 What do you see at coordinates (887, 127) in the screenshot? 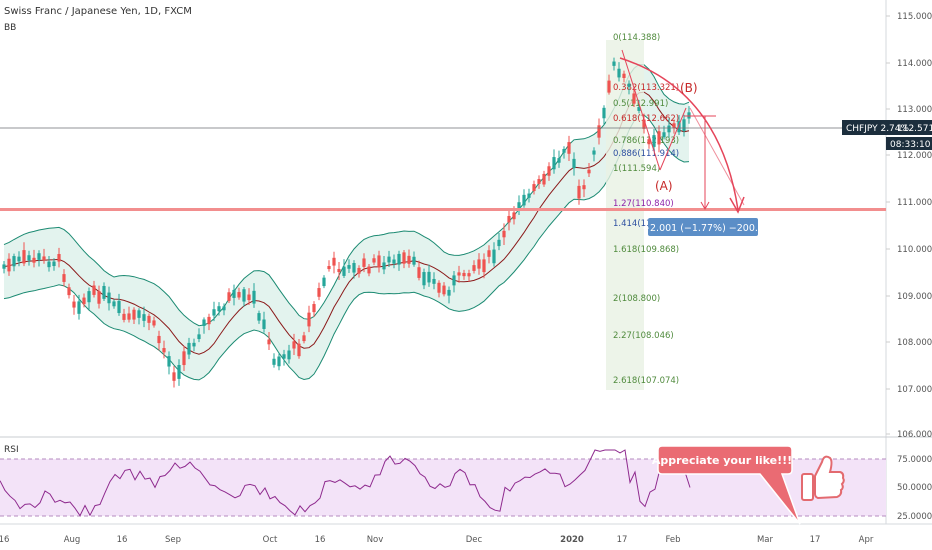
I see `price-badge-bg` at bounding box center [887, 127].